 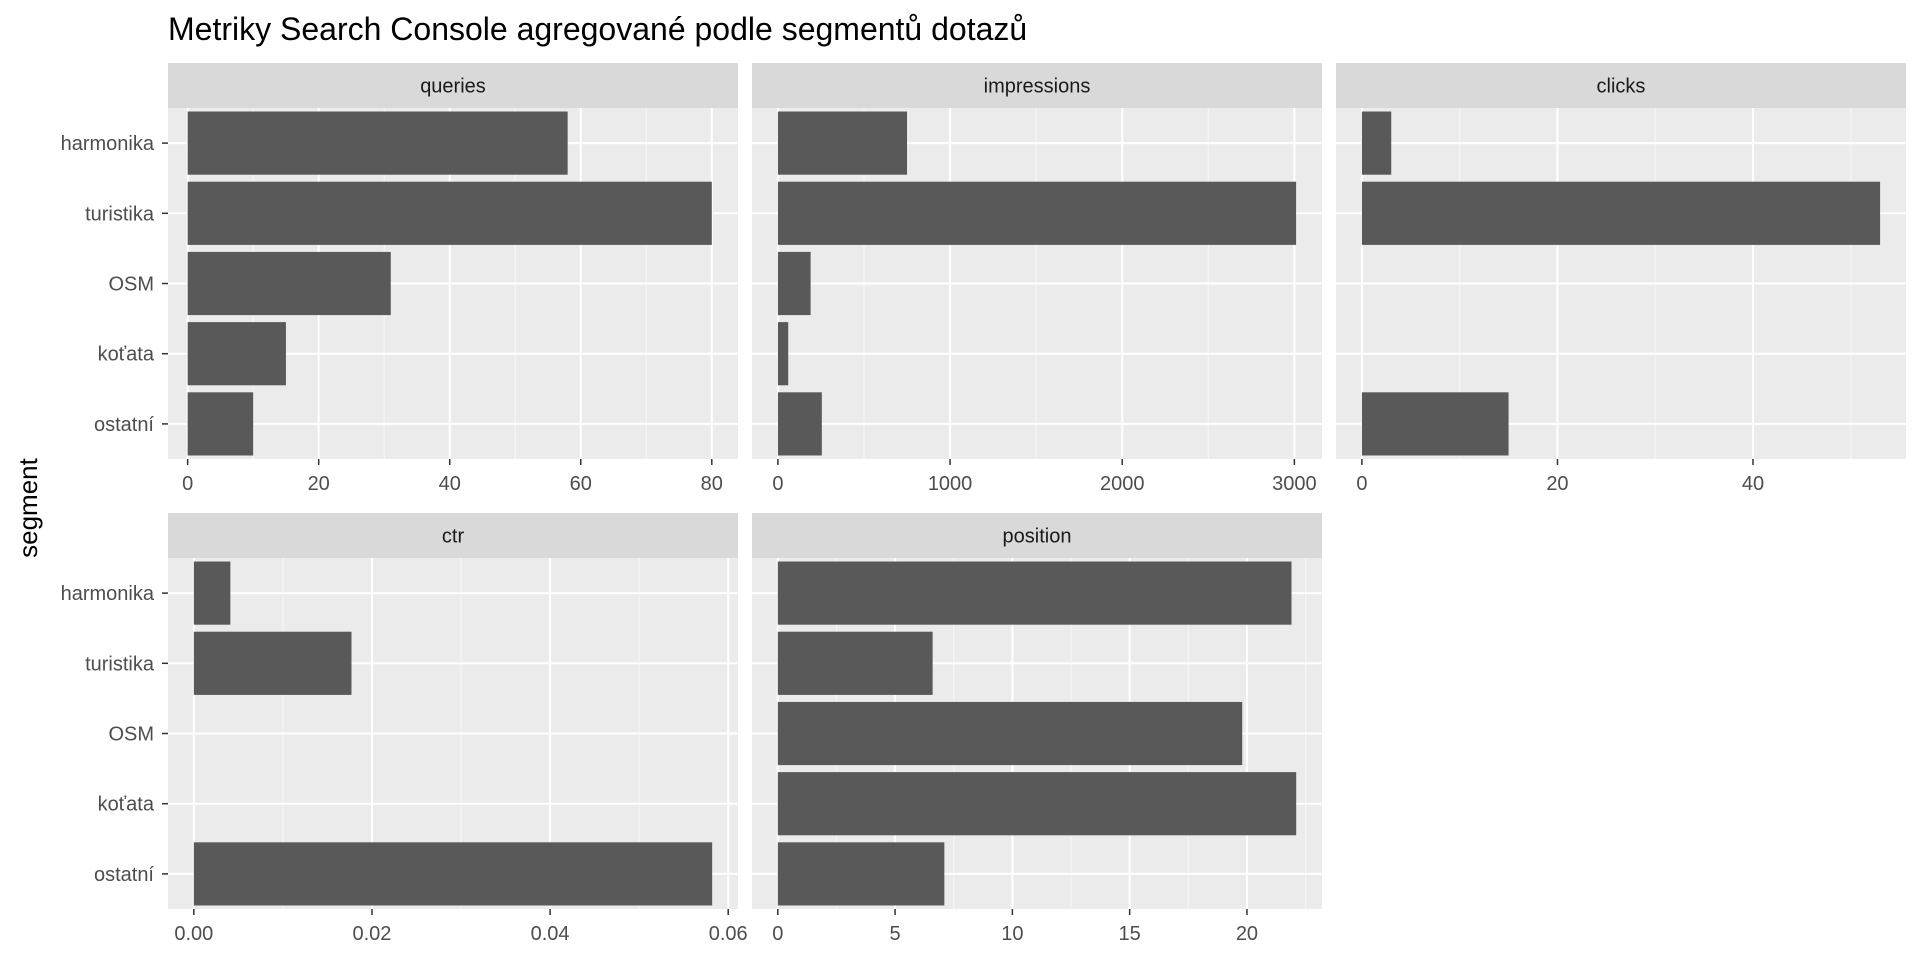 What do you see at coordinates (193, 934) in the screenshot?
I see `x-tick-label: 0.00` at bounding box center [193, 934].